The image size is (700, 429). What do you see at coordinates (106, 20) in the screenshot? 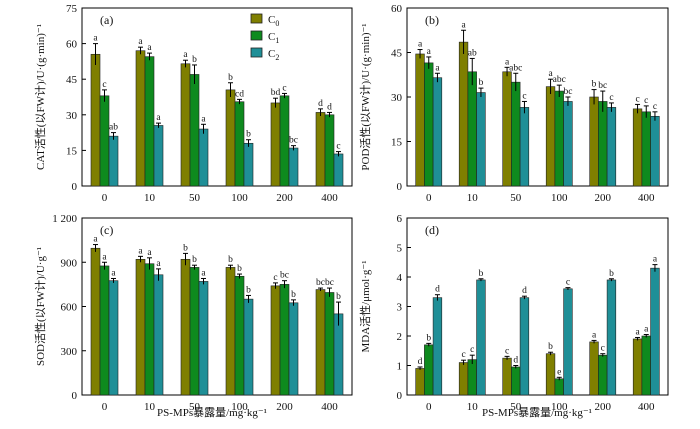
I see `panel-label-cat: (a)` at bounding box center [106, 20].